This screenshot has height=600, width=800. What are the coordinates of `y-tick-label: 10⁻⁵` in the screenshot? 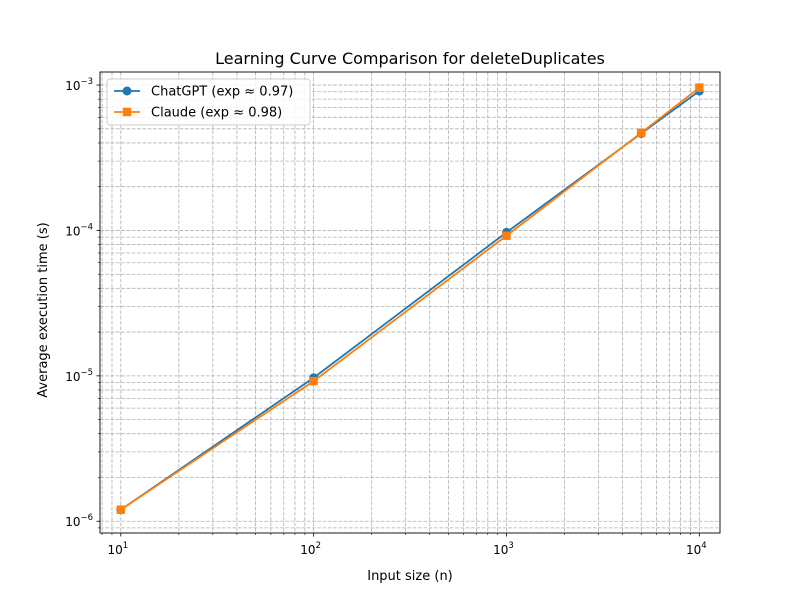 It's located at (79, 376).